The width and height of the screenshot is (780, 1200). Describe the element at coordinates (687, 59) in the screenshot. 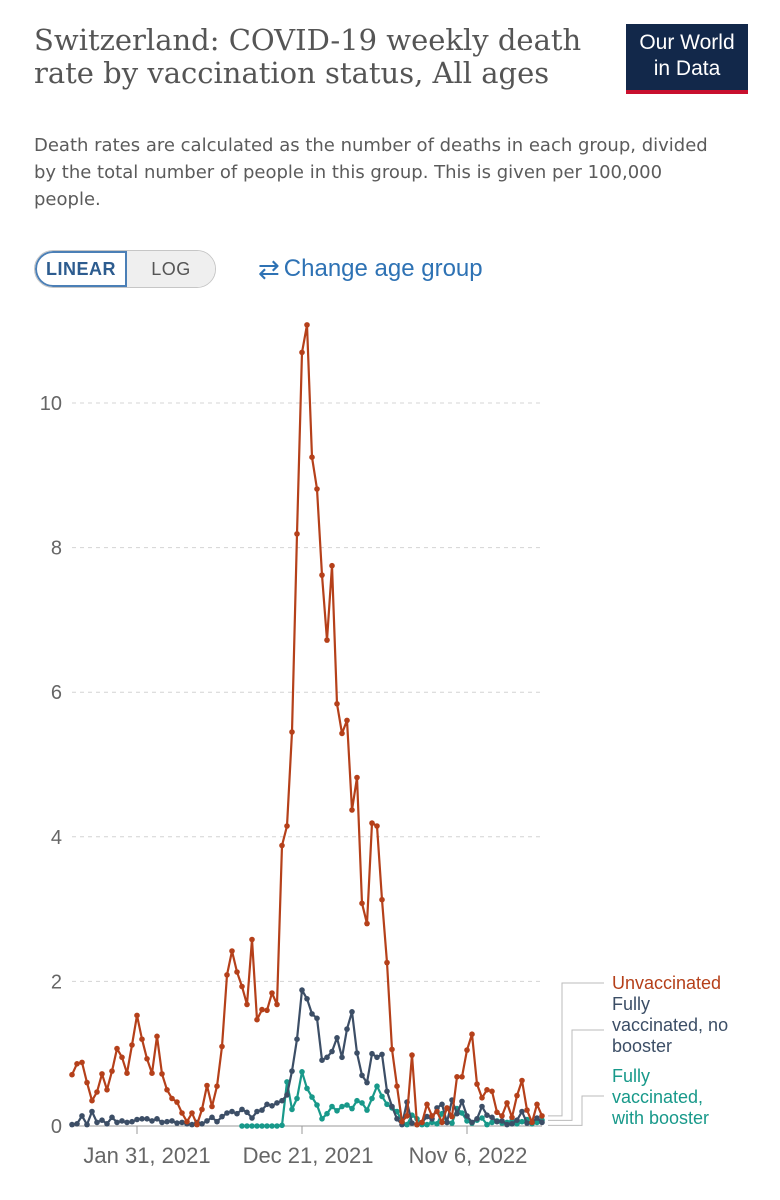

I see `owid-logo: Our World in Data` at that location.